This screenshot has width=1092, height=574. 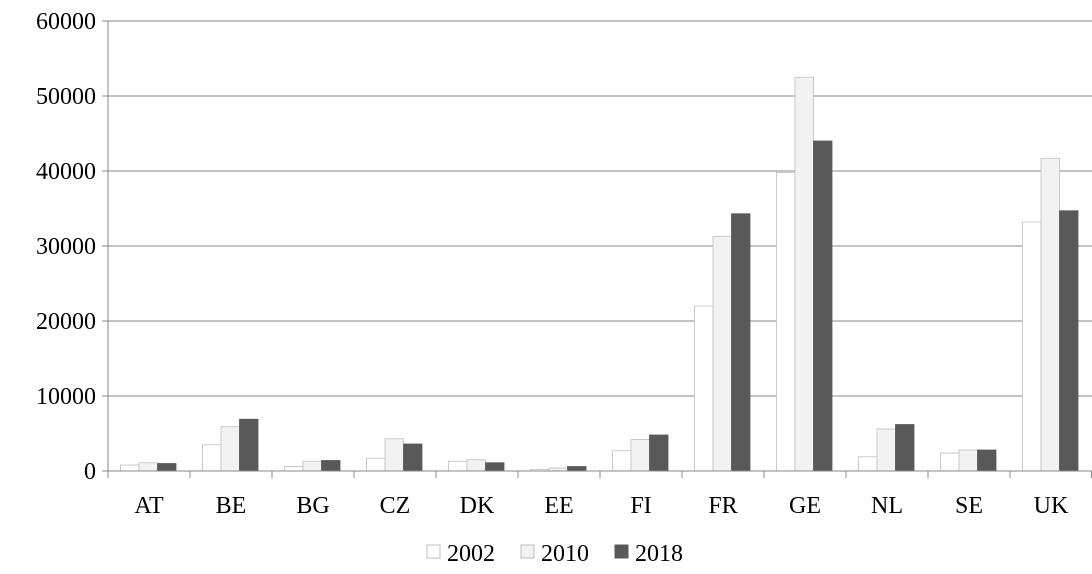 I want to click on bar-2010-BE, so click(x=230, y=449).